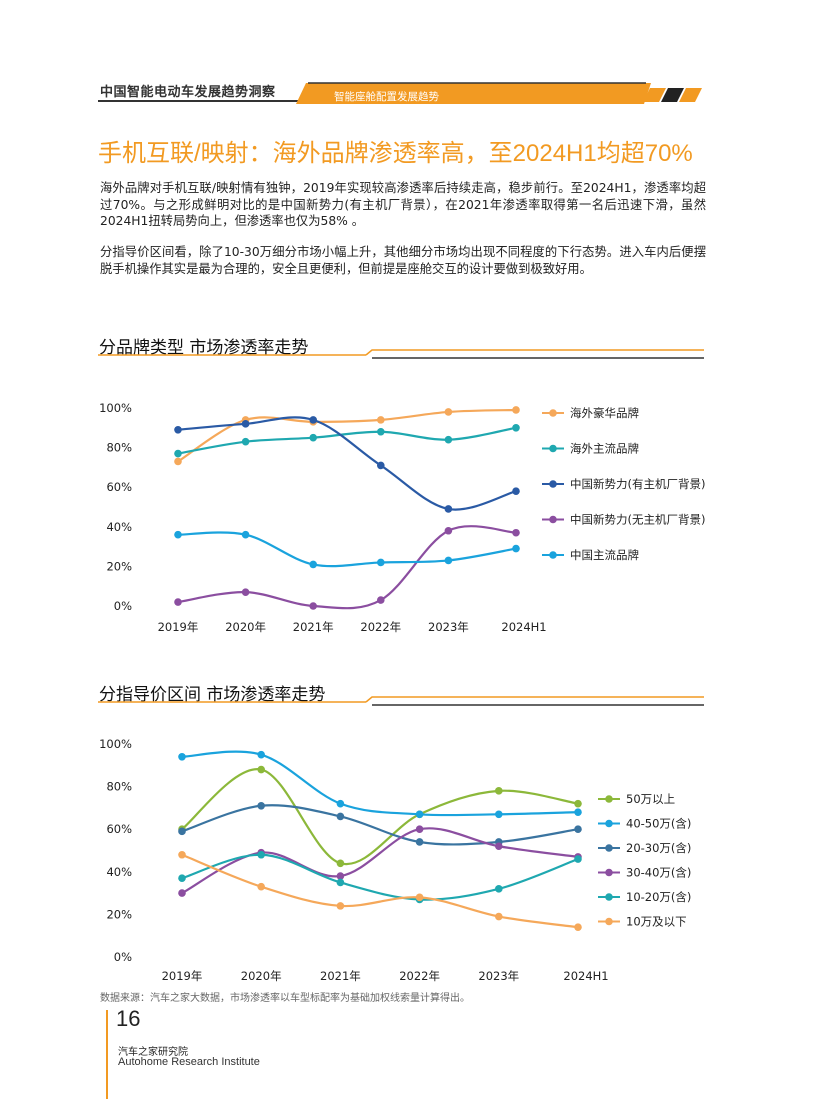  What do you see at coordinates (585, 976) in the screenshot?
I see `x-tick-label: 2024H1` at bounding box center [585, 976].